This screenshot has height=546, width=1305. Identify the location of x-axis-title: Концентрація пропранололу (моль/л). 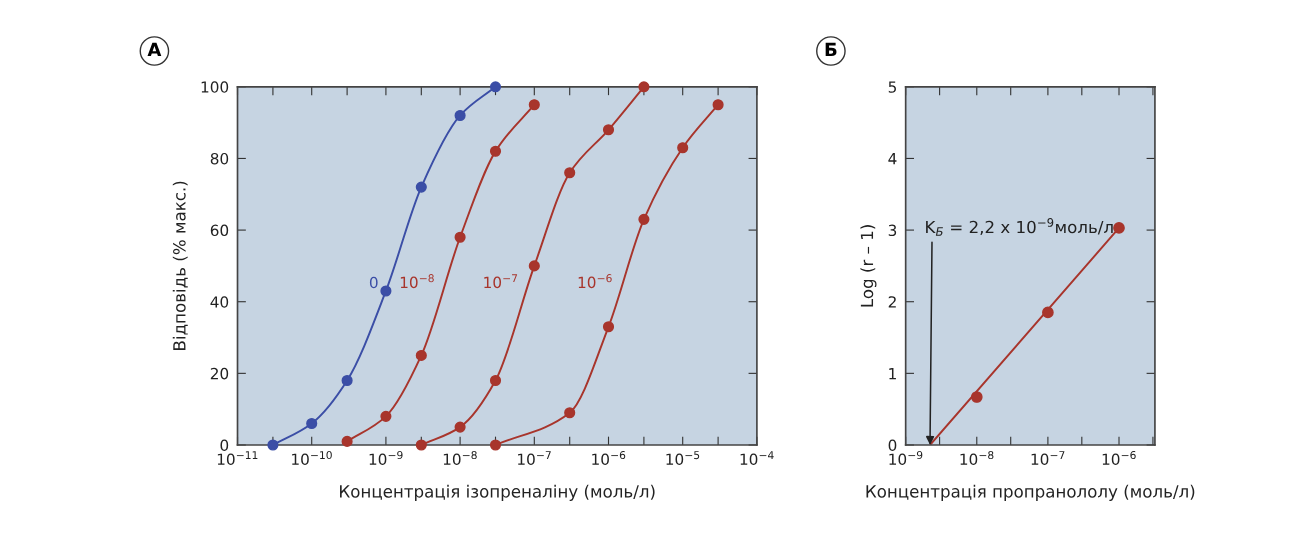
(1030, 492).